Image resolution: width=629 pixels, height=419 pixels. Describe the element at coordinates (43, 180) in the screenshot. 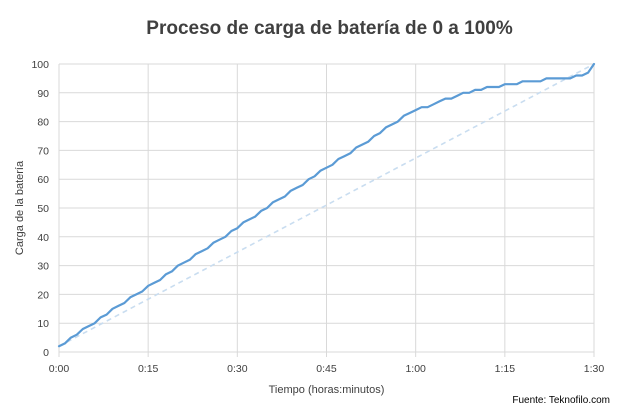

I see `y-tick-label: 60` at that location.